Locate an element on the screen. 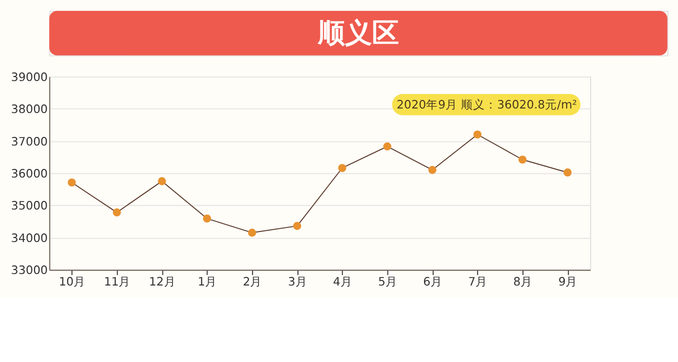  y-tick-label: 39000 is located at coordinates (29, 77).